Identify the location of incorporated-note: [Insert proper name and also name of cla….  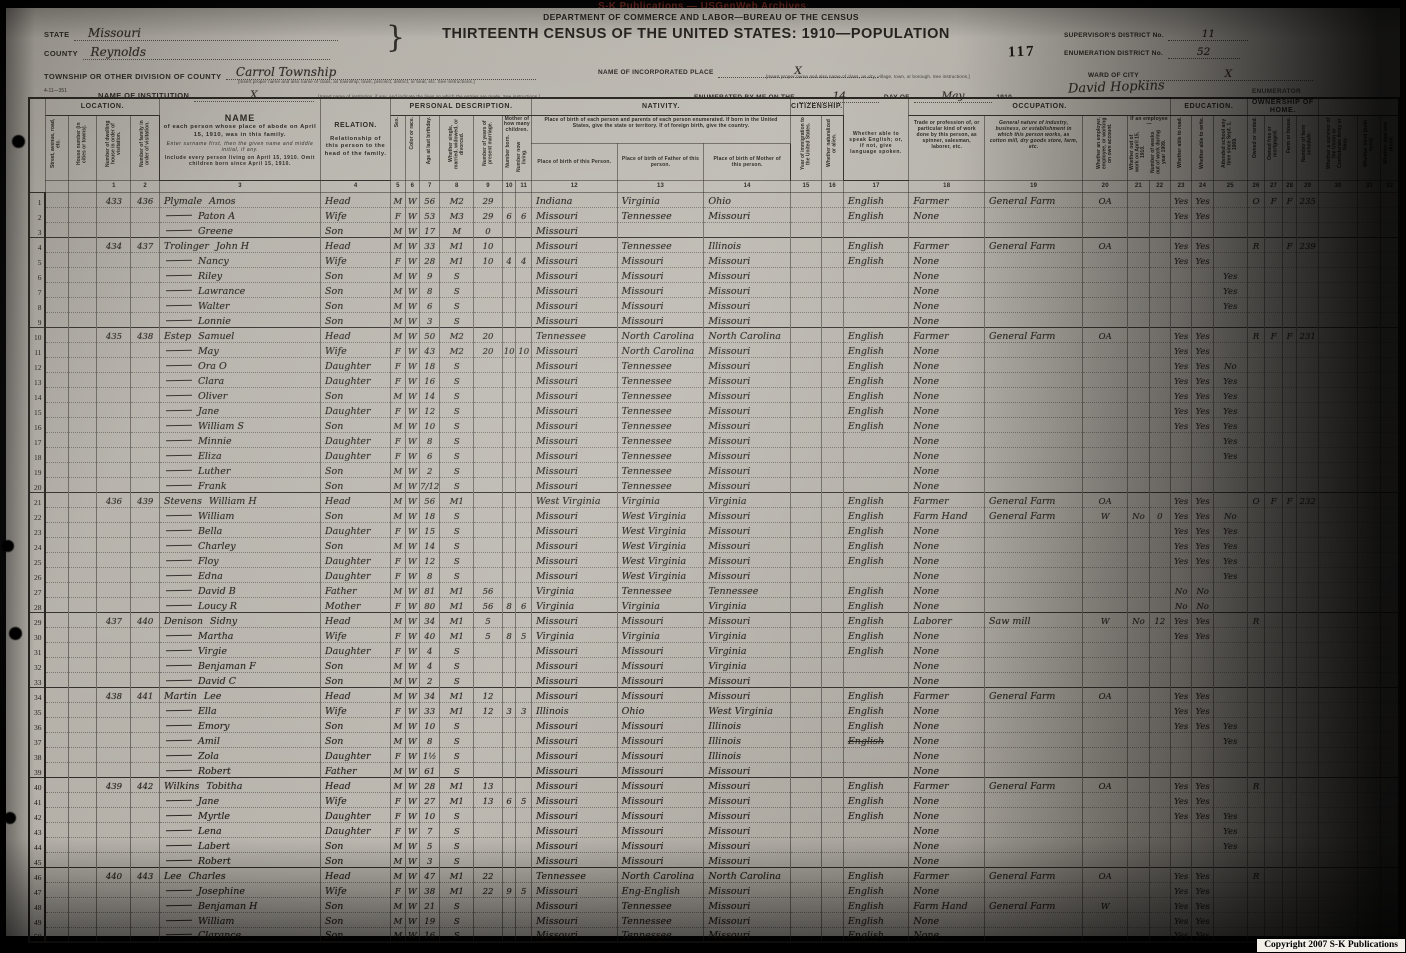
(868, 76).